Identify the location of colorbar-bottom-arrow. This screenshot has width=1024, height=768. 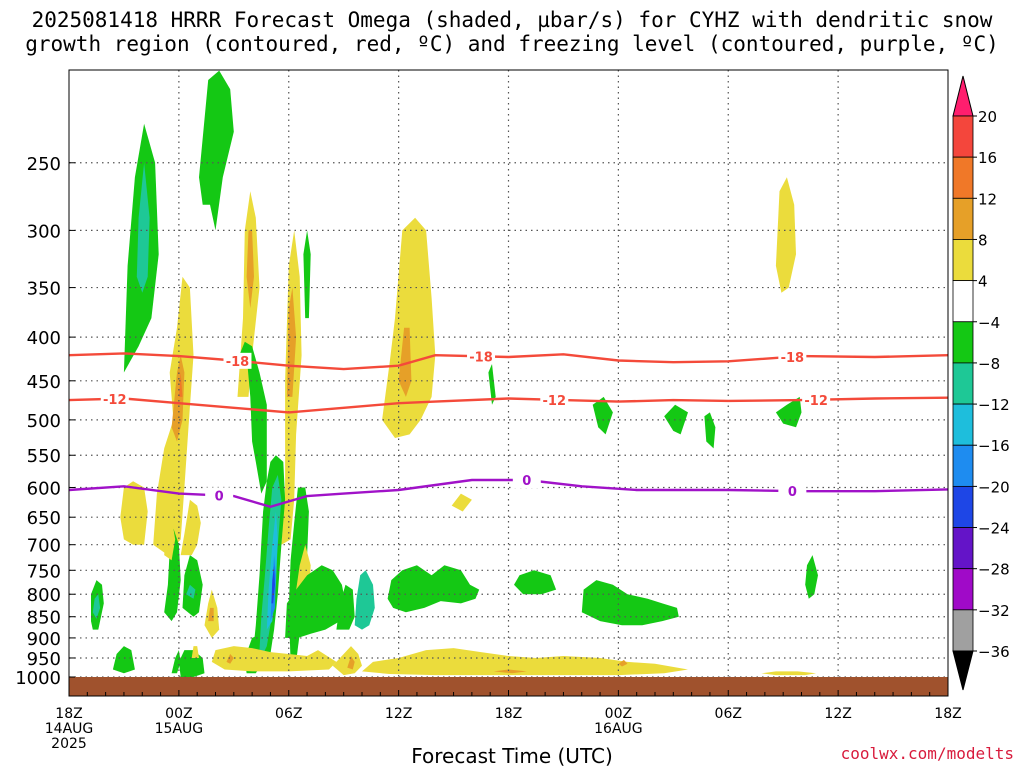
(963, 670).